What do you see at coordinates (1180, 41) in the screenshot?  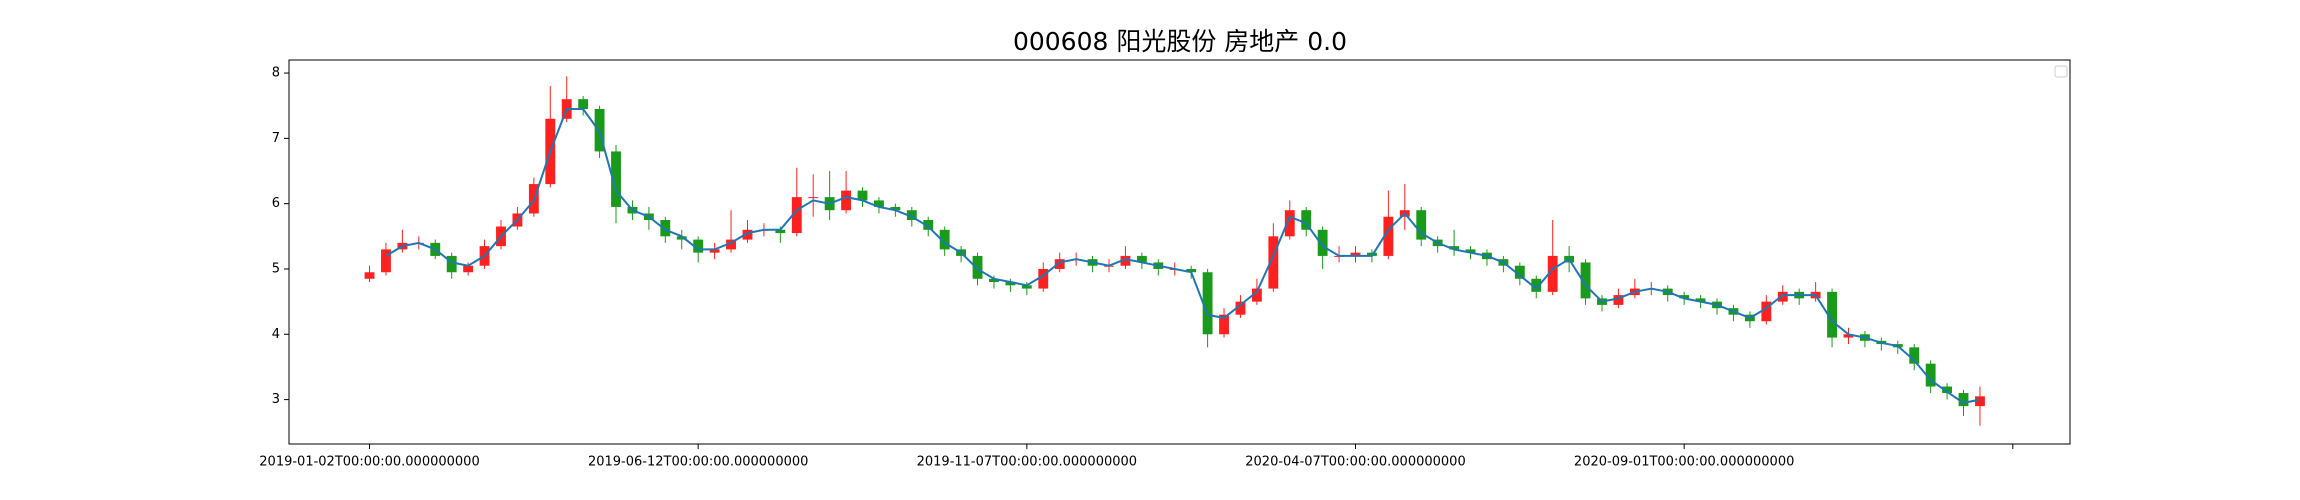 I see `chart-title: 000608 阳光股份 房地产 0.0` at bounding box center [1180, 41].